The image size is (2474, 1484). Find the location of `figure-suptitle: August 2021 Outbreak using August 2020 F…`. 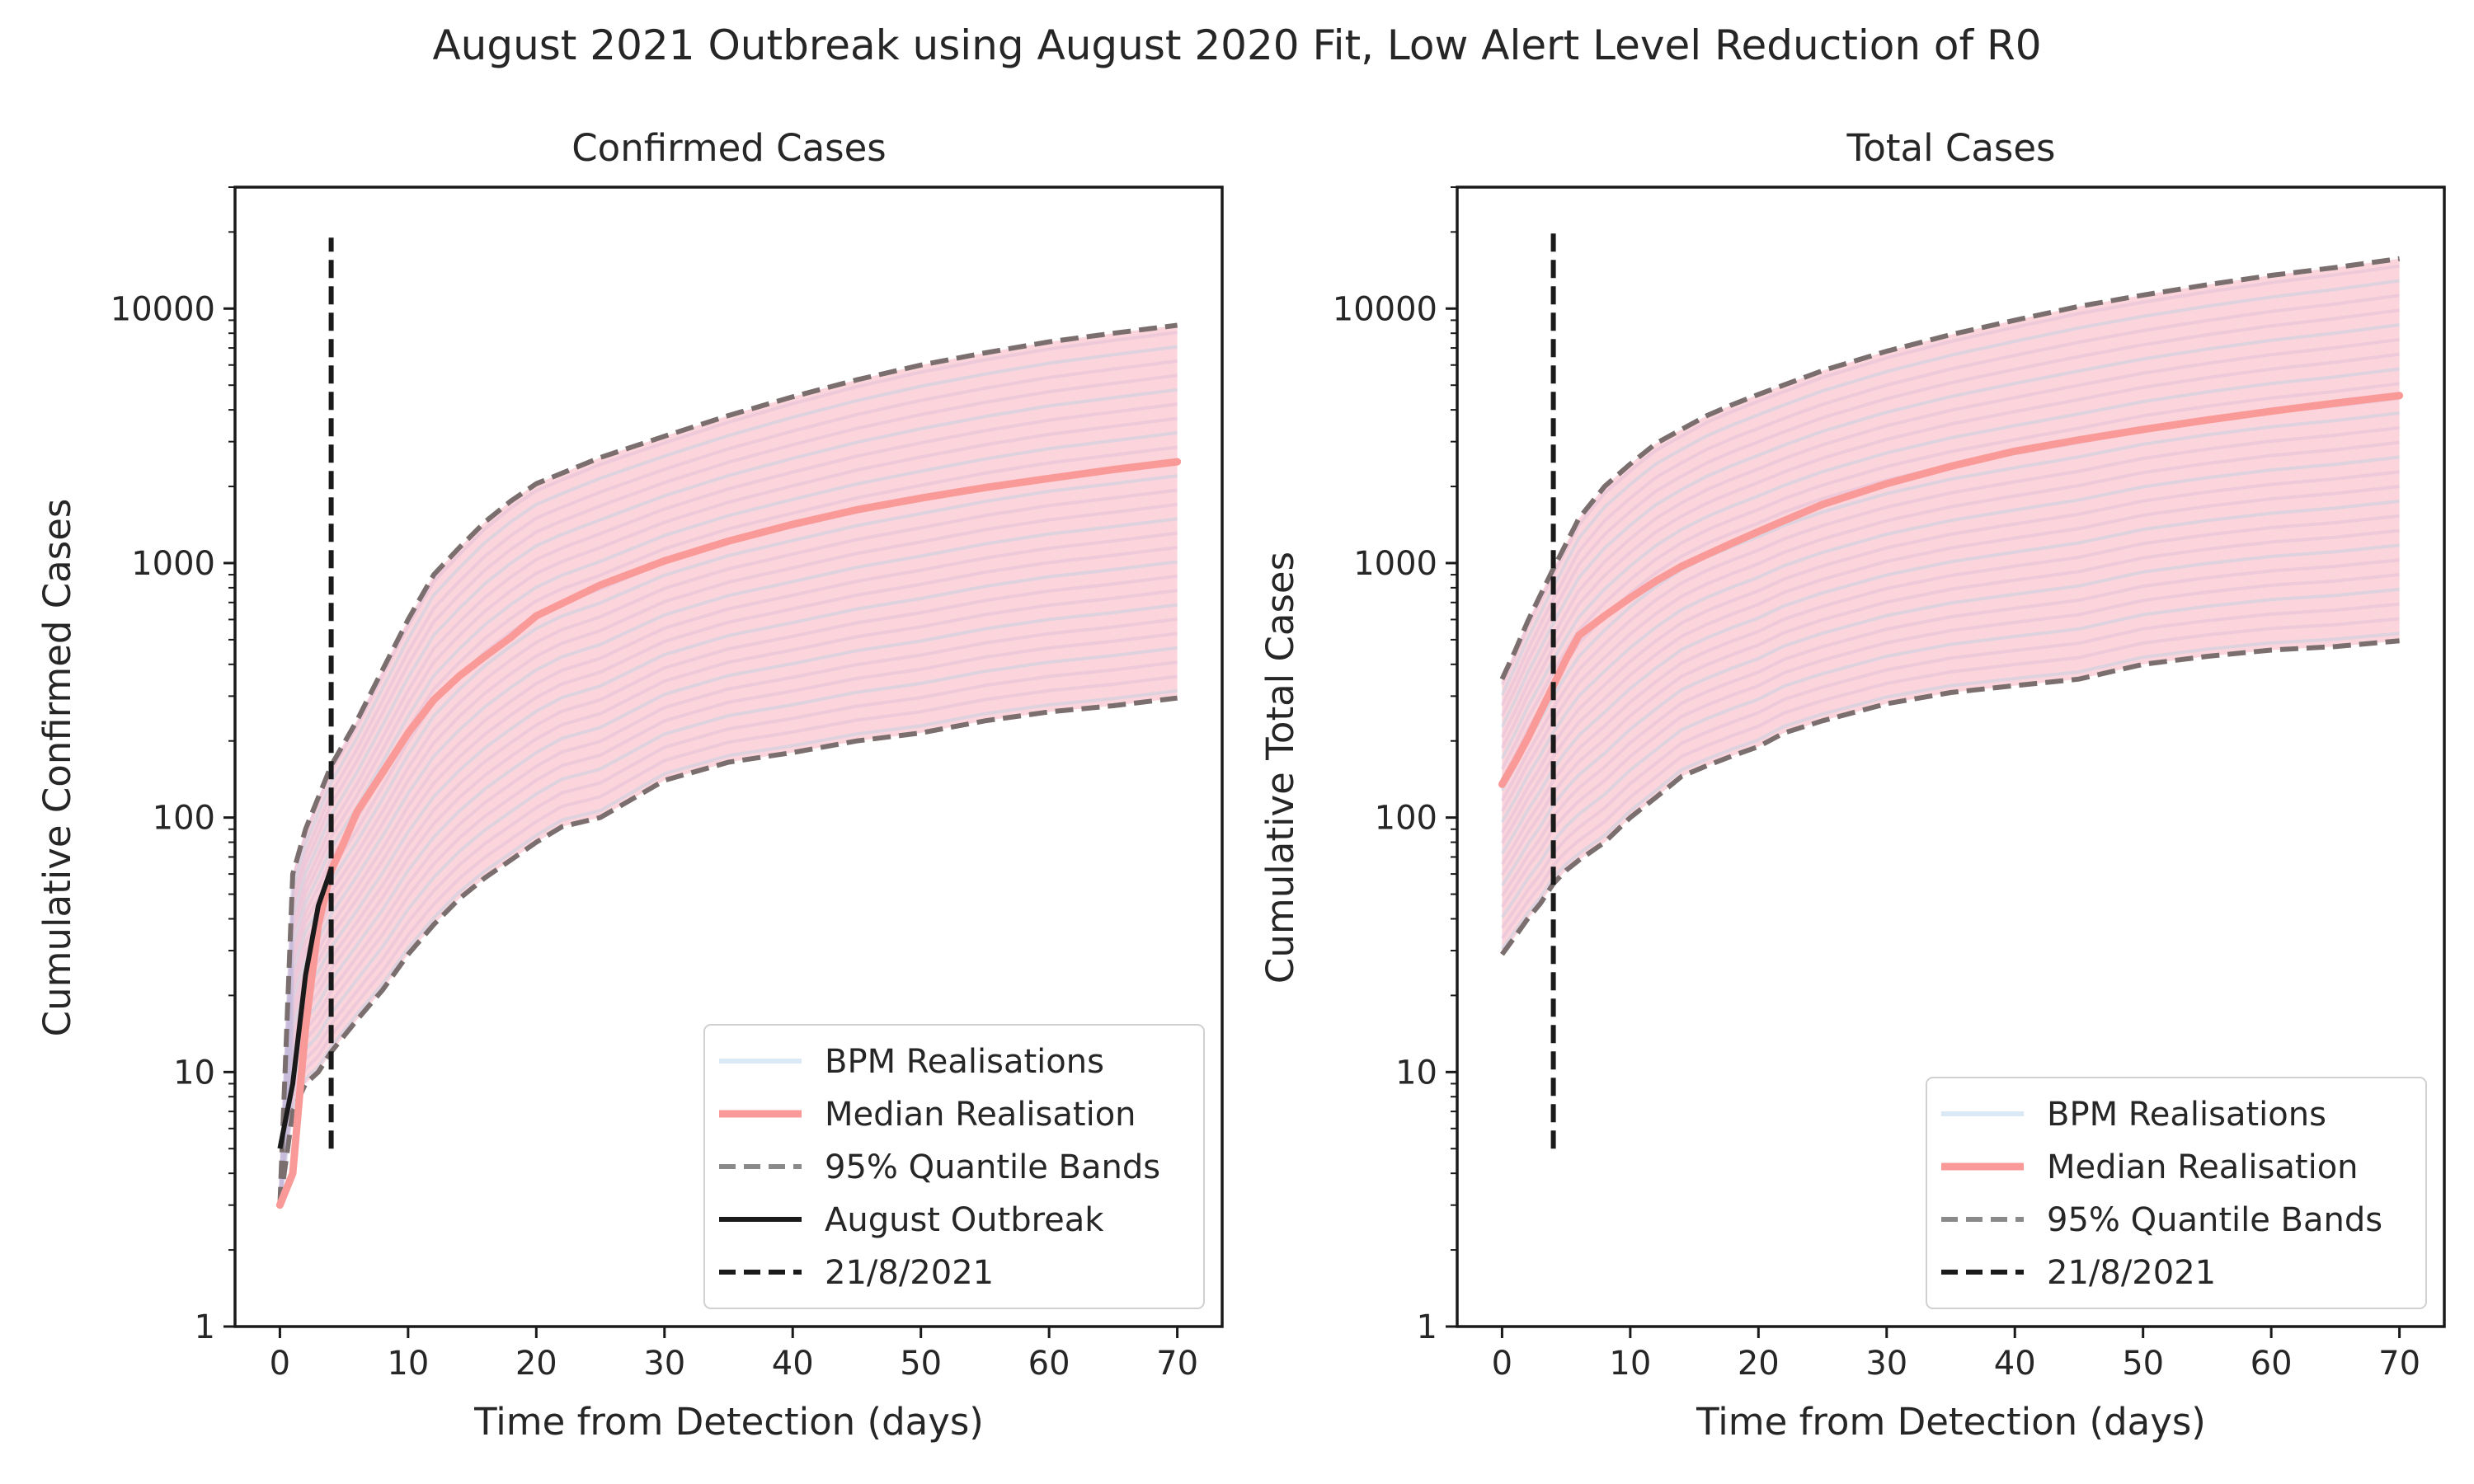

figure-suptitle: August 2021 Outbreak using August 2020 F… is located at coordinates (1236, 45).